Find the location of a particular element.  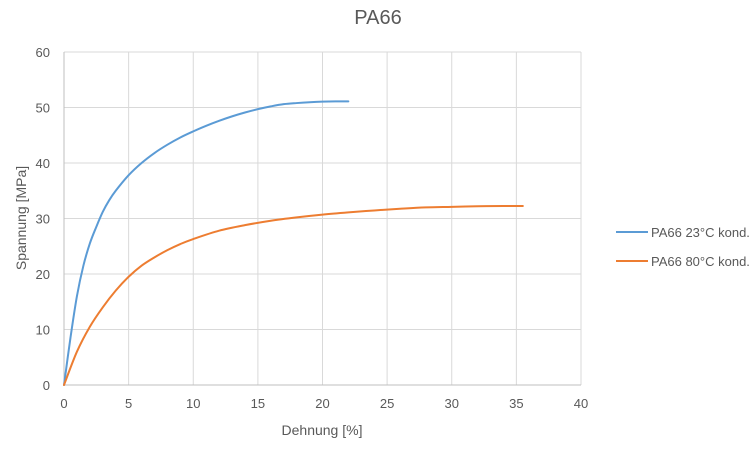

y-axis-ticks: 0 10 20 30 40 50 60 is located at coordinates (43, 219).